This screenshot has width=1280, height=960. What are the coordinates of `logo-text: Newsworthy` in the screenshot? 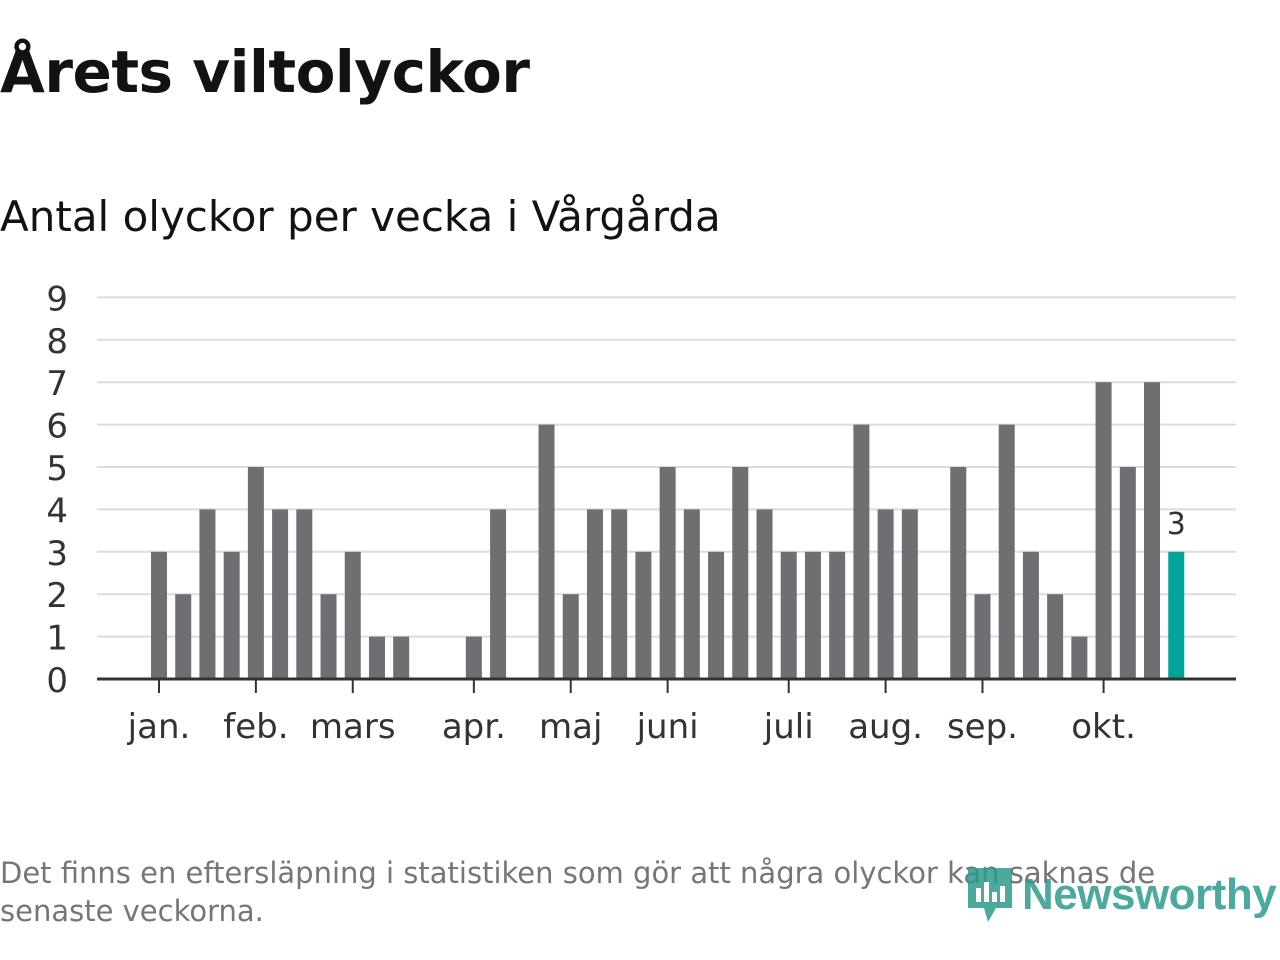 It's located at (1149, 894).